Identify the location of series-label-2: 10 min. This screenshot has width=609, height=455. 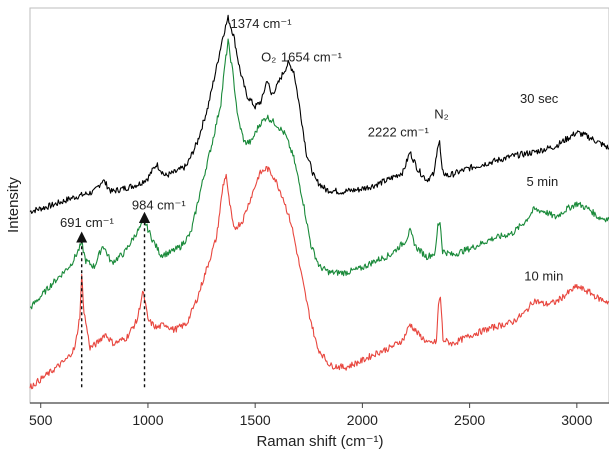
(543, 276).